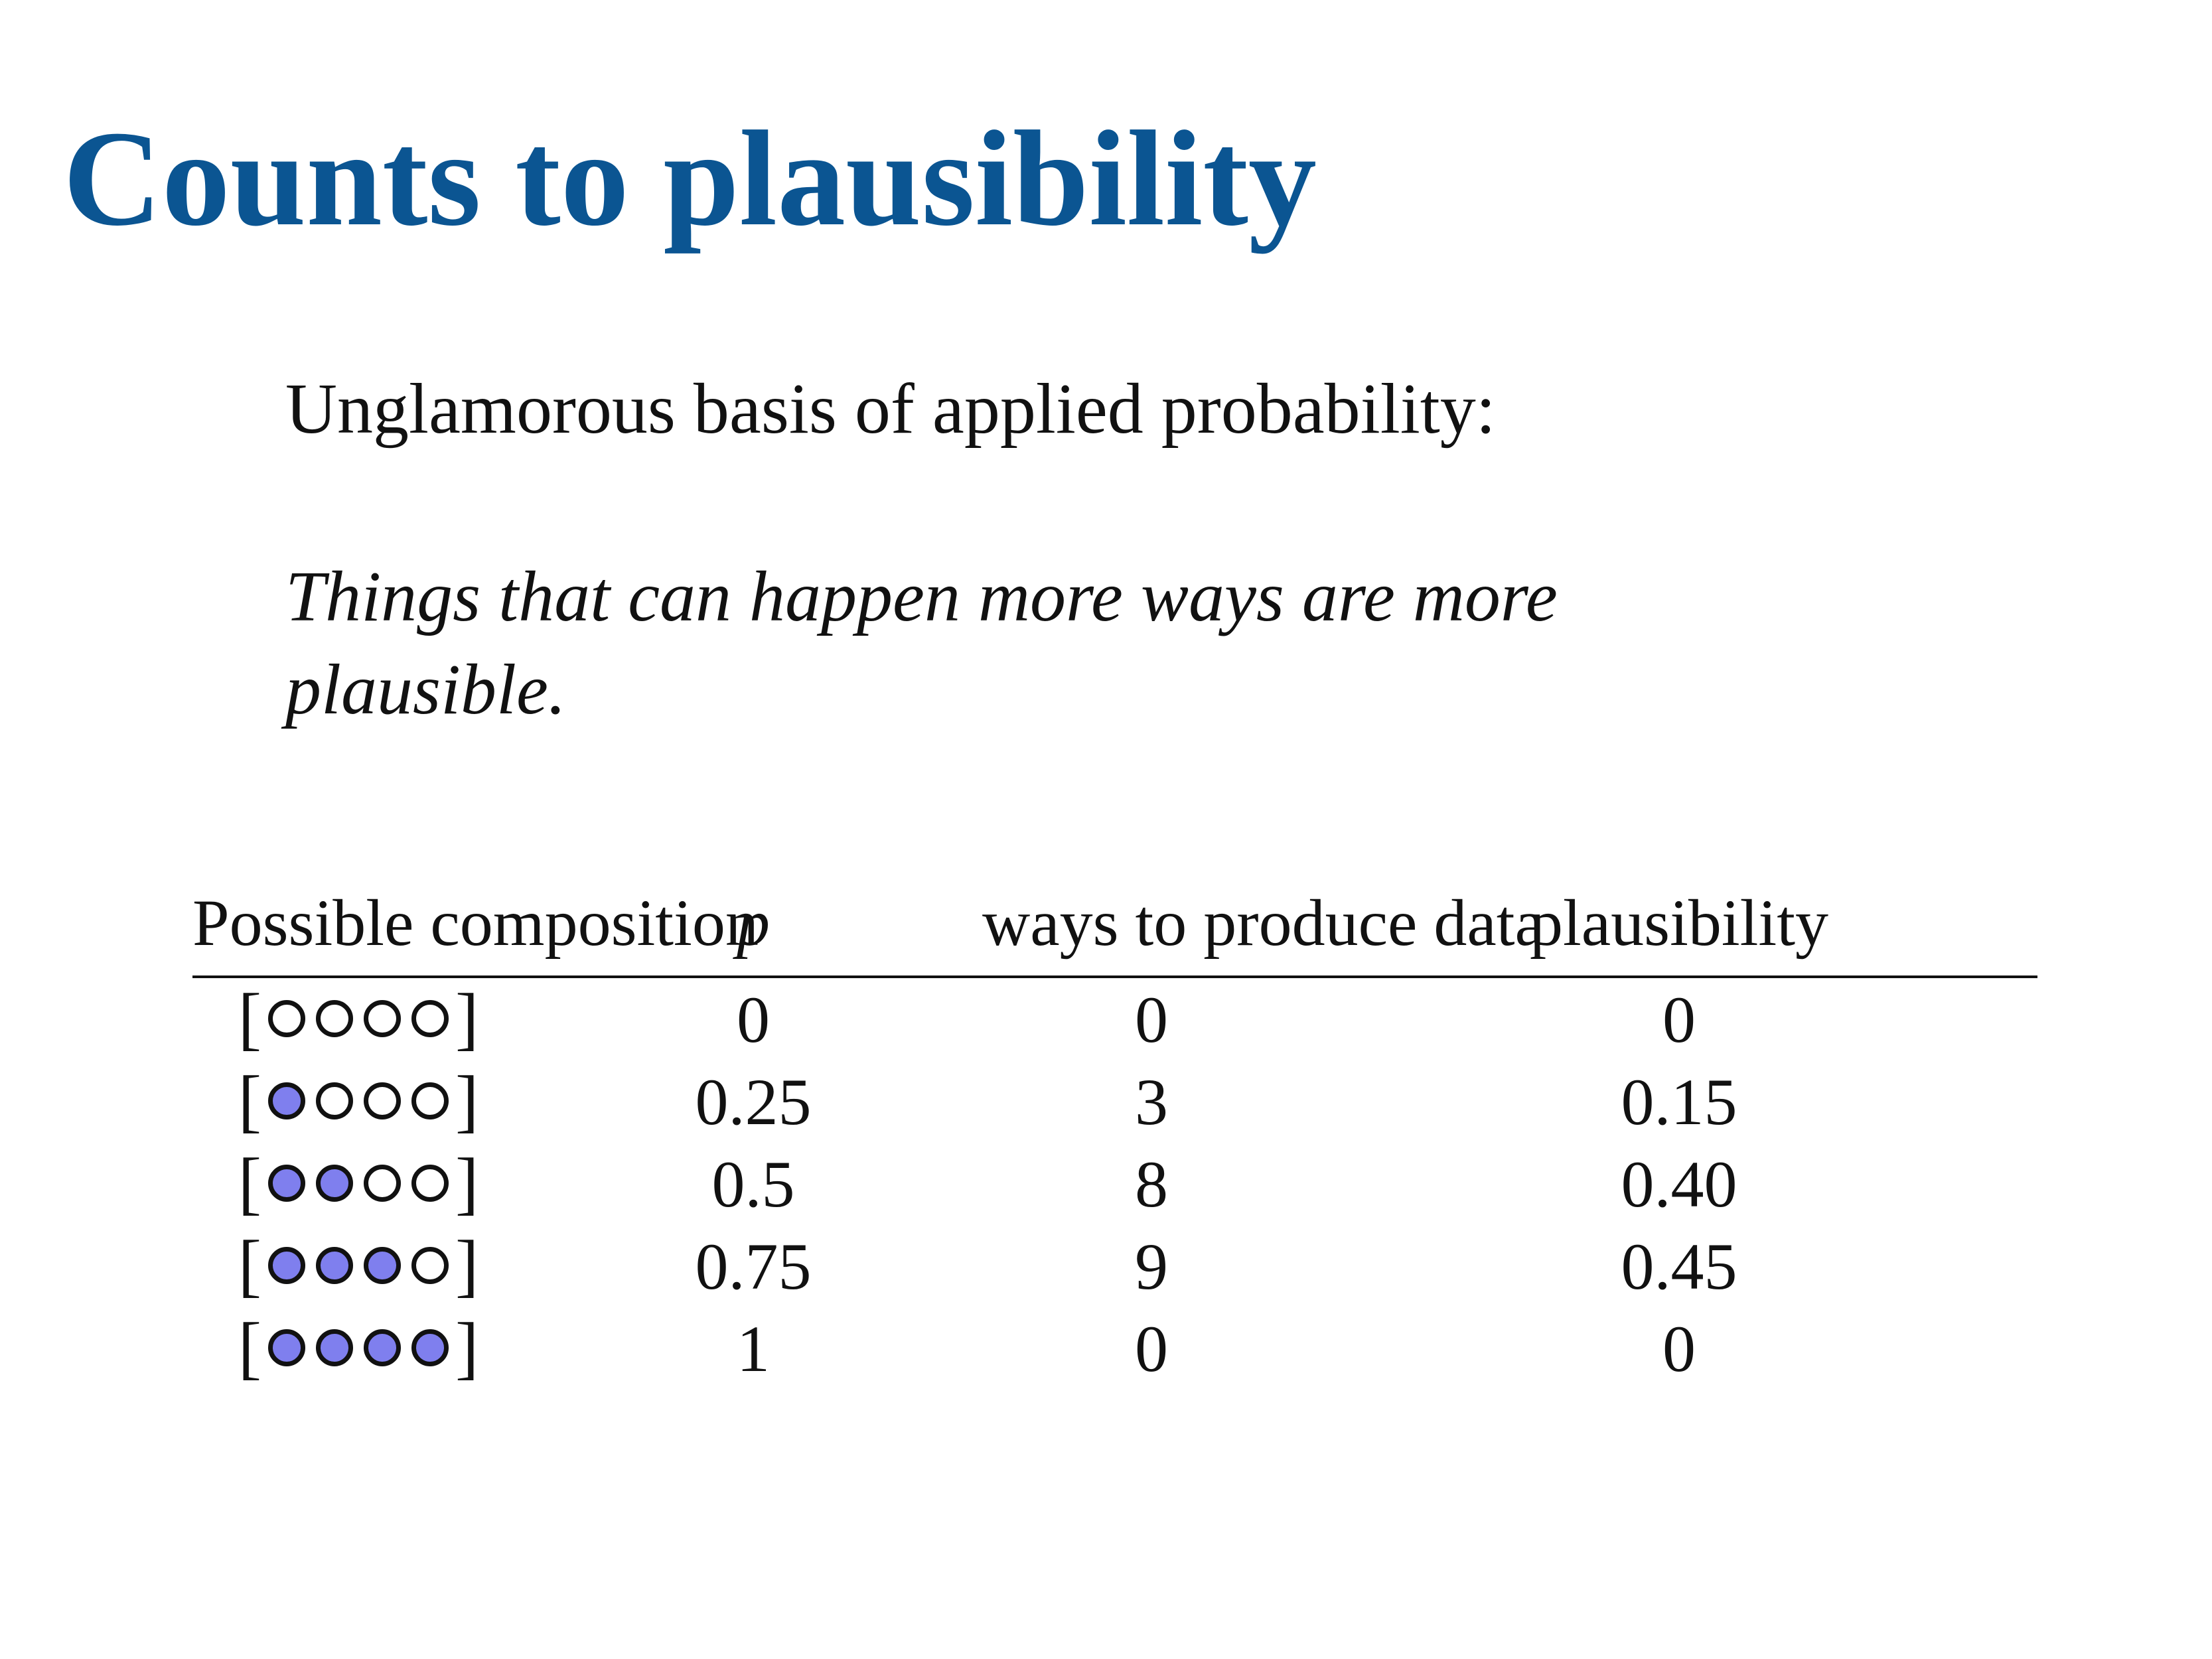  Describe the element at coordinates (1151, 1101) in the screenshot. I see `ways-cell: 3` at that location.